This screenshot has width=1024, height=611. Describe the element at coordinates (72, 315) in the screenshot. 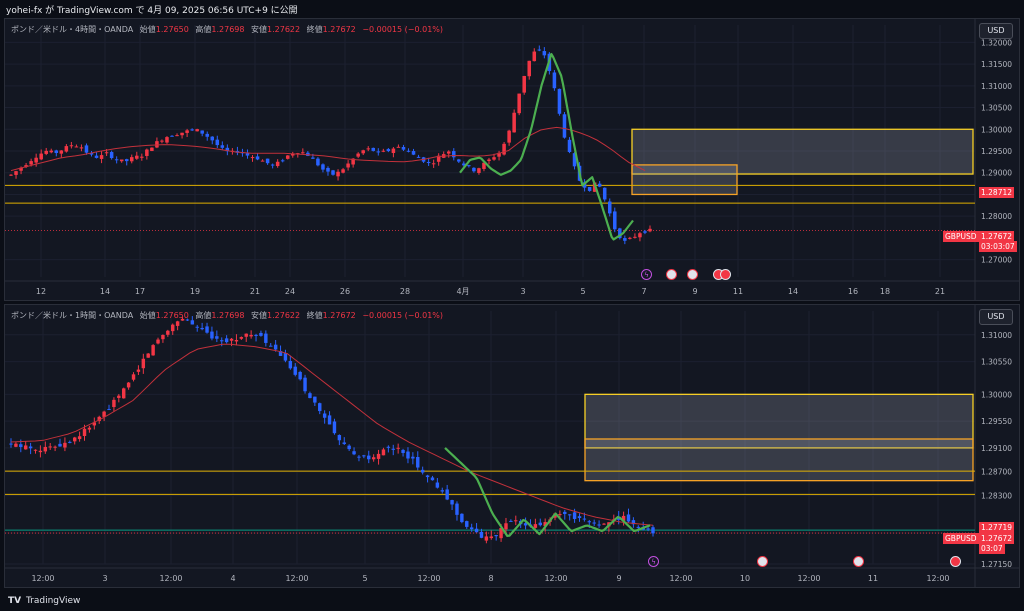

I see `legend-title: ポンド／米ドル・1時間・OANDA` at that location.